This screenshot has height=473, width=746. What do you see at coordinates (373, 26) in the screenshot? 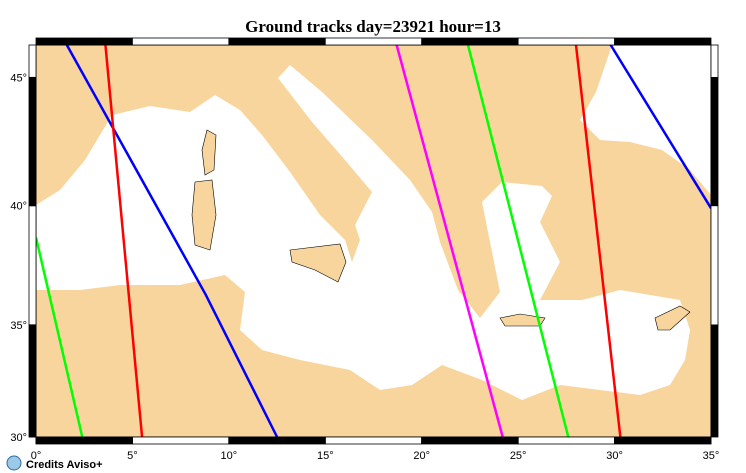
I see `map-title: Ground tracks day=23921 hour=13` at bounding box center [373, 26].